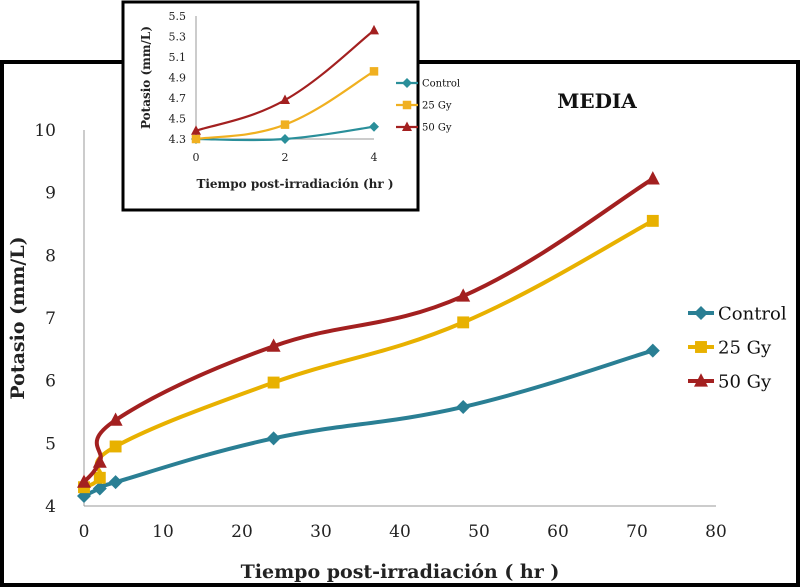 The height and width of the screenshot is (587, 800). Describe the element at coordinates (178, 139) in the screenshot. I see `inset-y-tick-label: 4.3` at that location.